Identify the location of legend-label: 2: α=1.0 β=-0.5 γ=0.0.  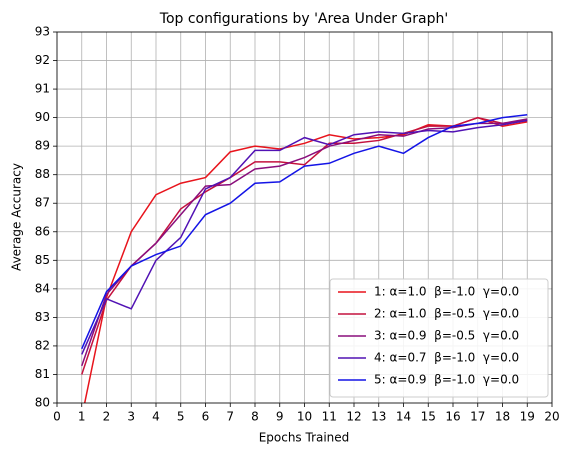
(446, 314).